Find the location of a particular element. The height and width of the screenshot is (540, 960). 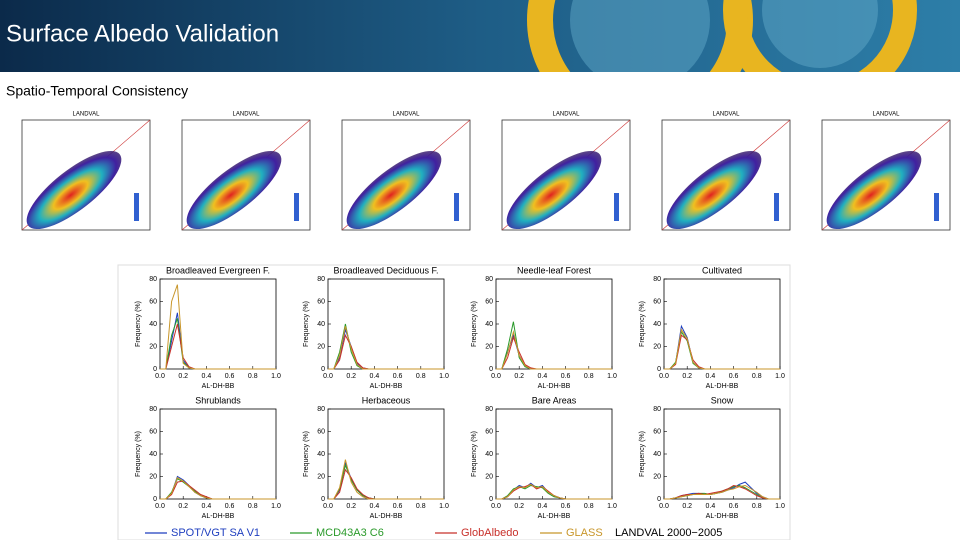

legend-label: SPOT/VGT SA V1 is located at coordinates (215, 533).